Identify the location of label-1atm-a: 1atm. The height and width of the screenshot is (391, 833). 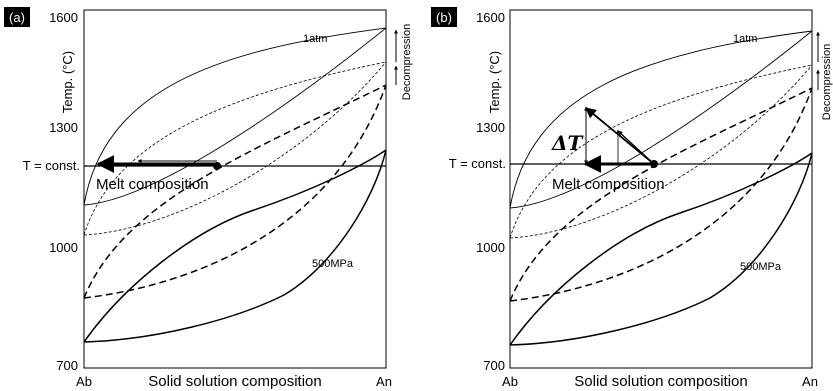
(315, 39).